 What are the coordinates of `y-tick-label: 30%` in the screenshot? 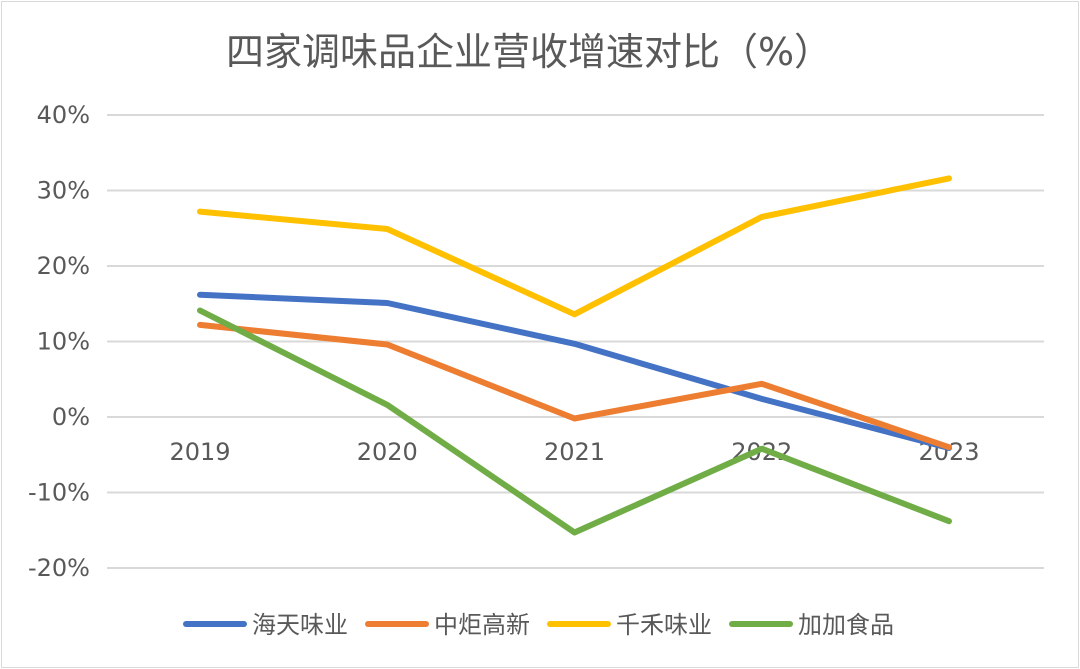 It's located at (63, 191).